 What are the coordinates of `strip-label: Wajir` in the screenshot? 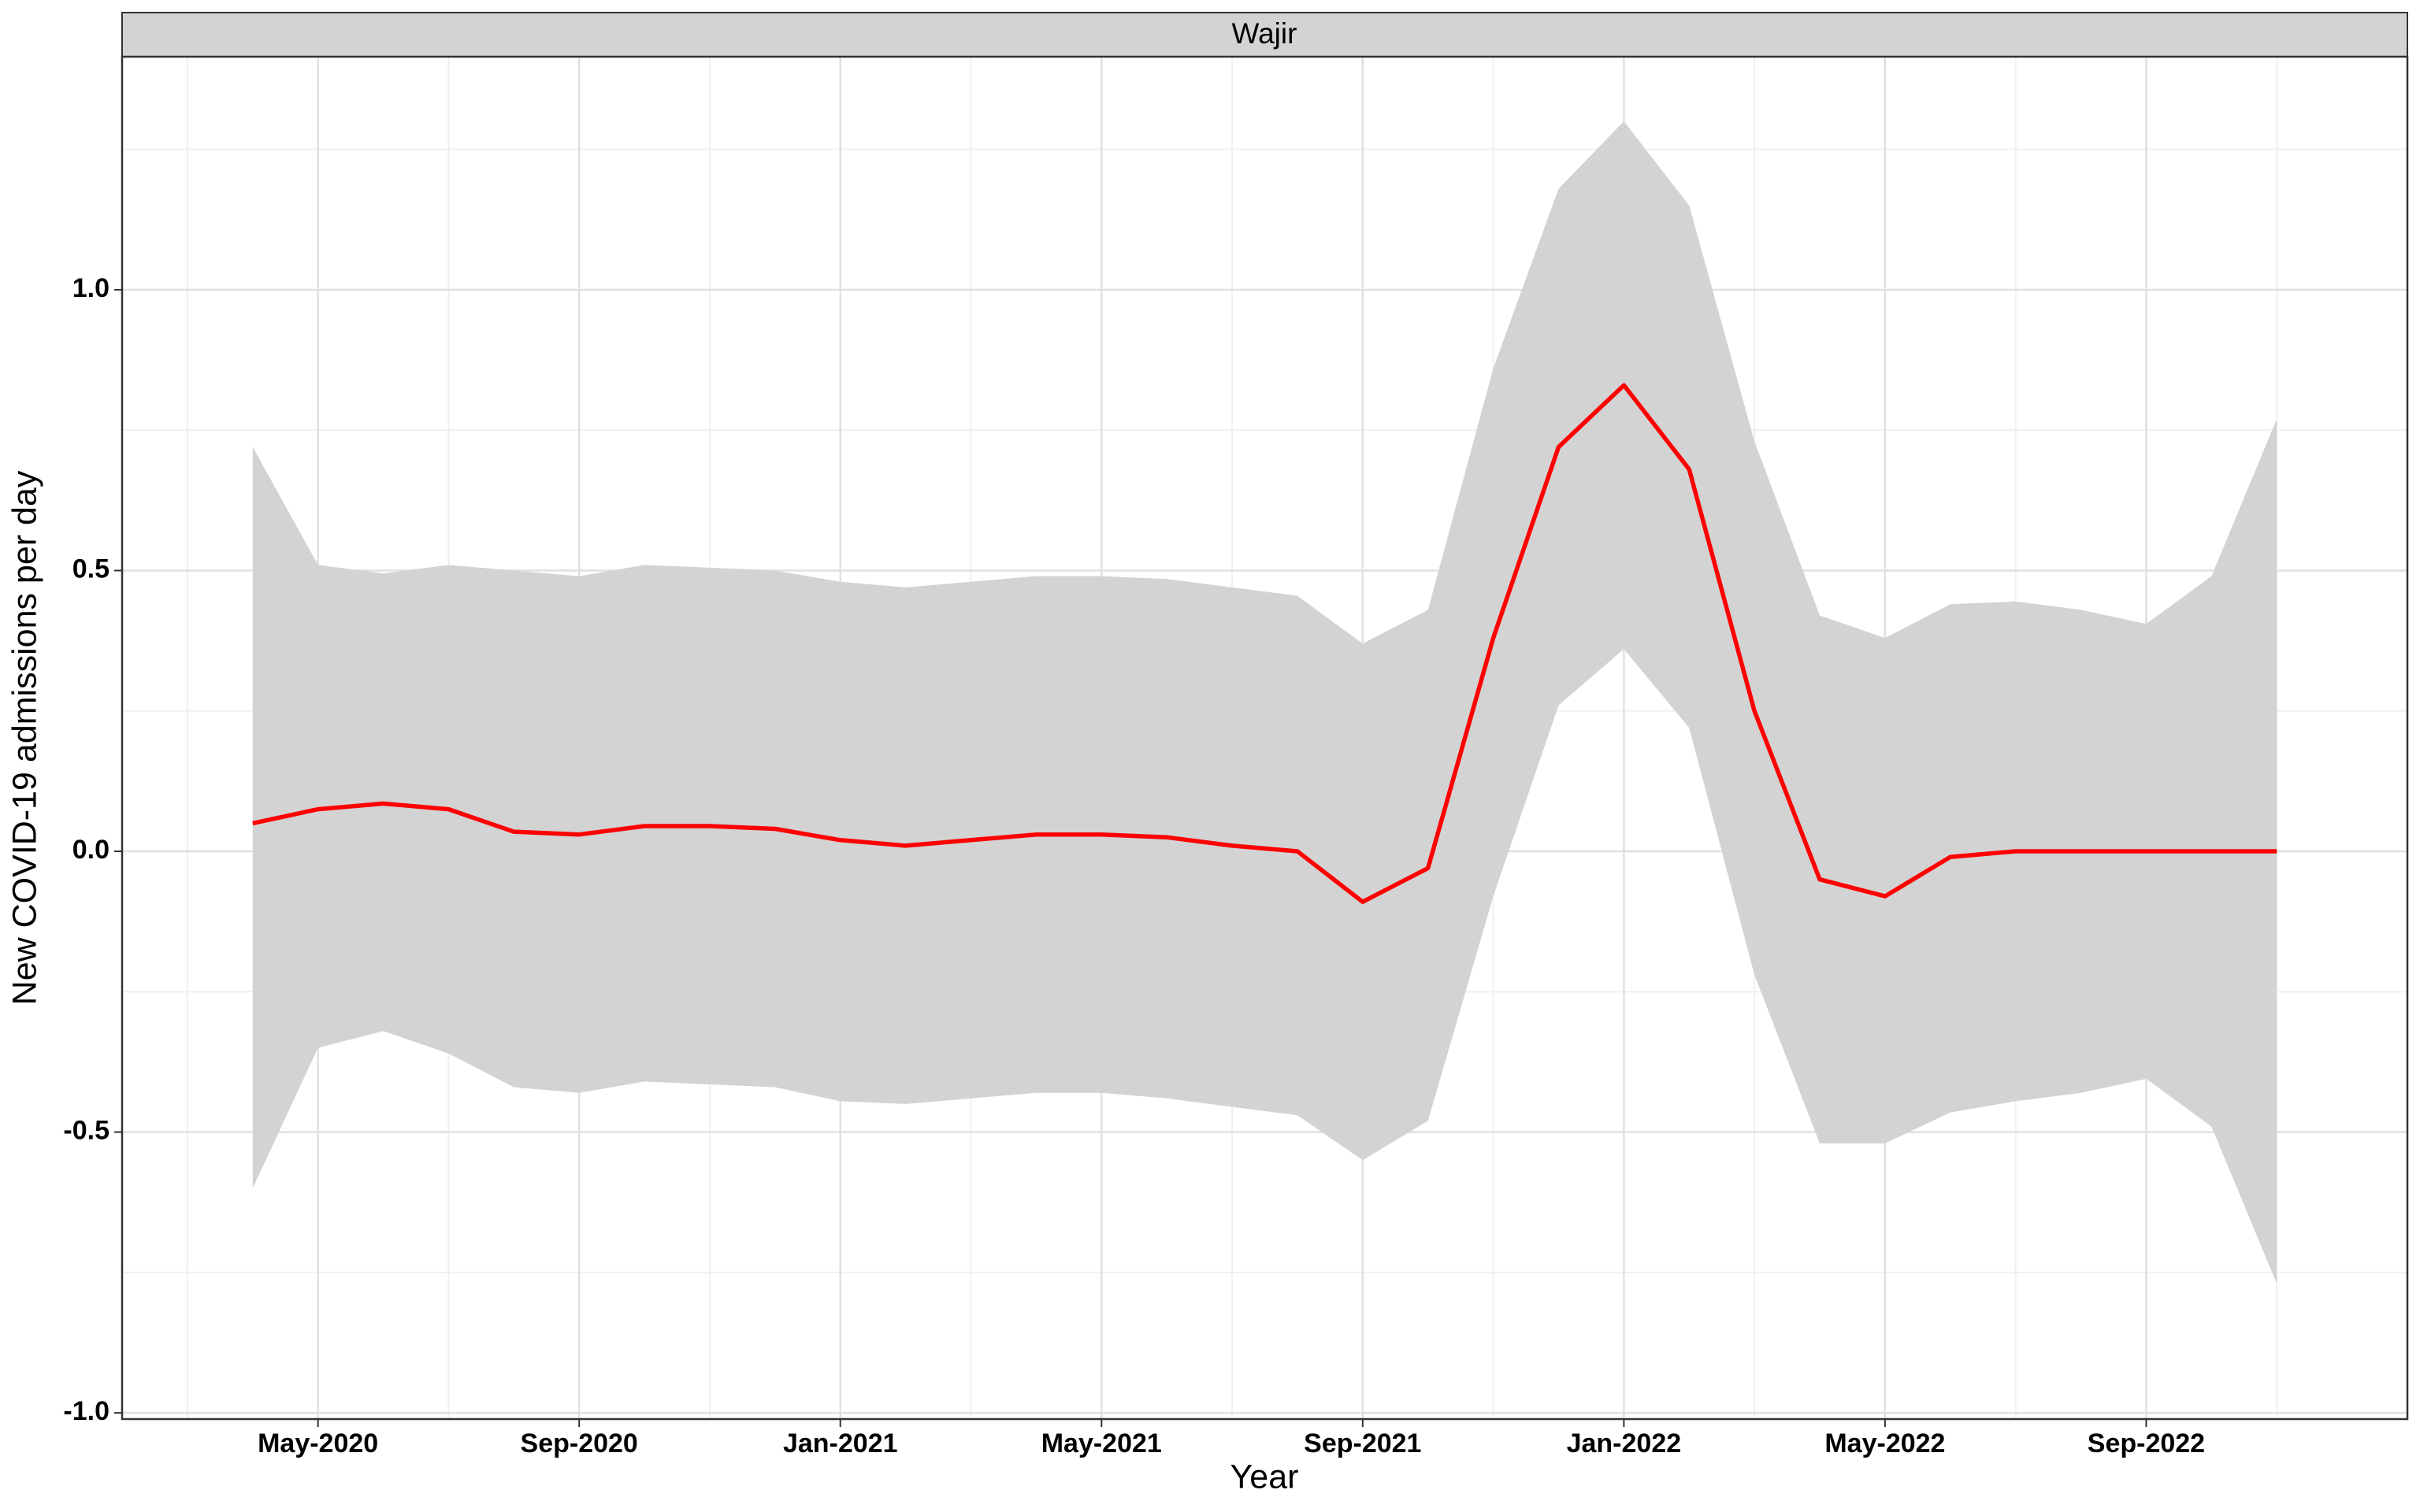 It's located at (1264, 33).